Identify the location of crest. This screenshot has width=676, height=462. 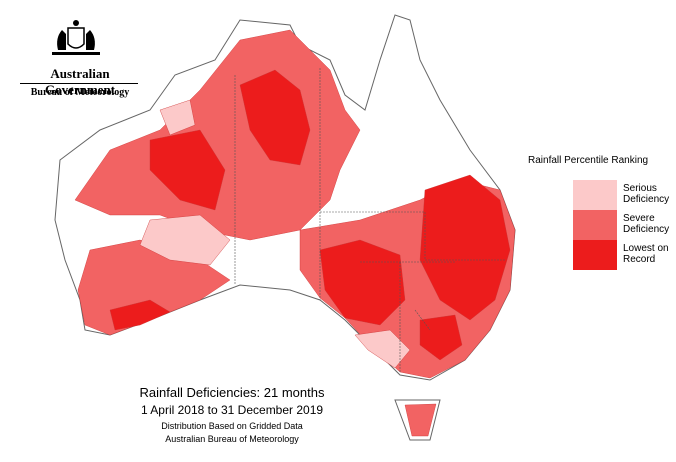
(79, 52).